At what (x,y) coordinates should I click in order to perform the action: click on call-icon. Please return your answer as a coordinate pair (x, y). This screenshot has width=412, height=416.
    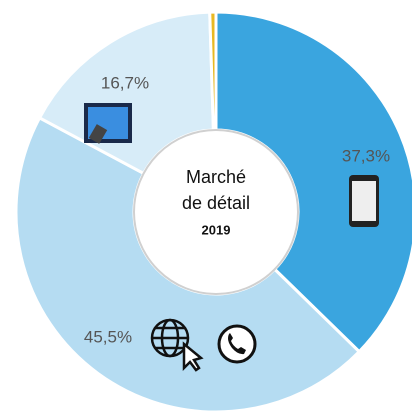
    Looking at the image, I should click on (237, 344).